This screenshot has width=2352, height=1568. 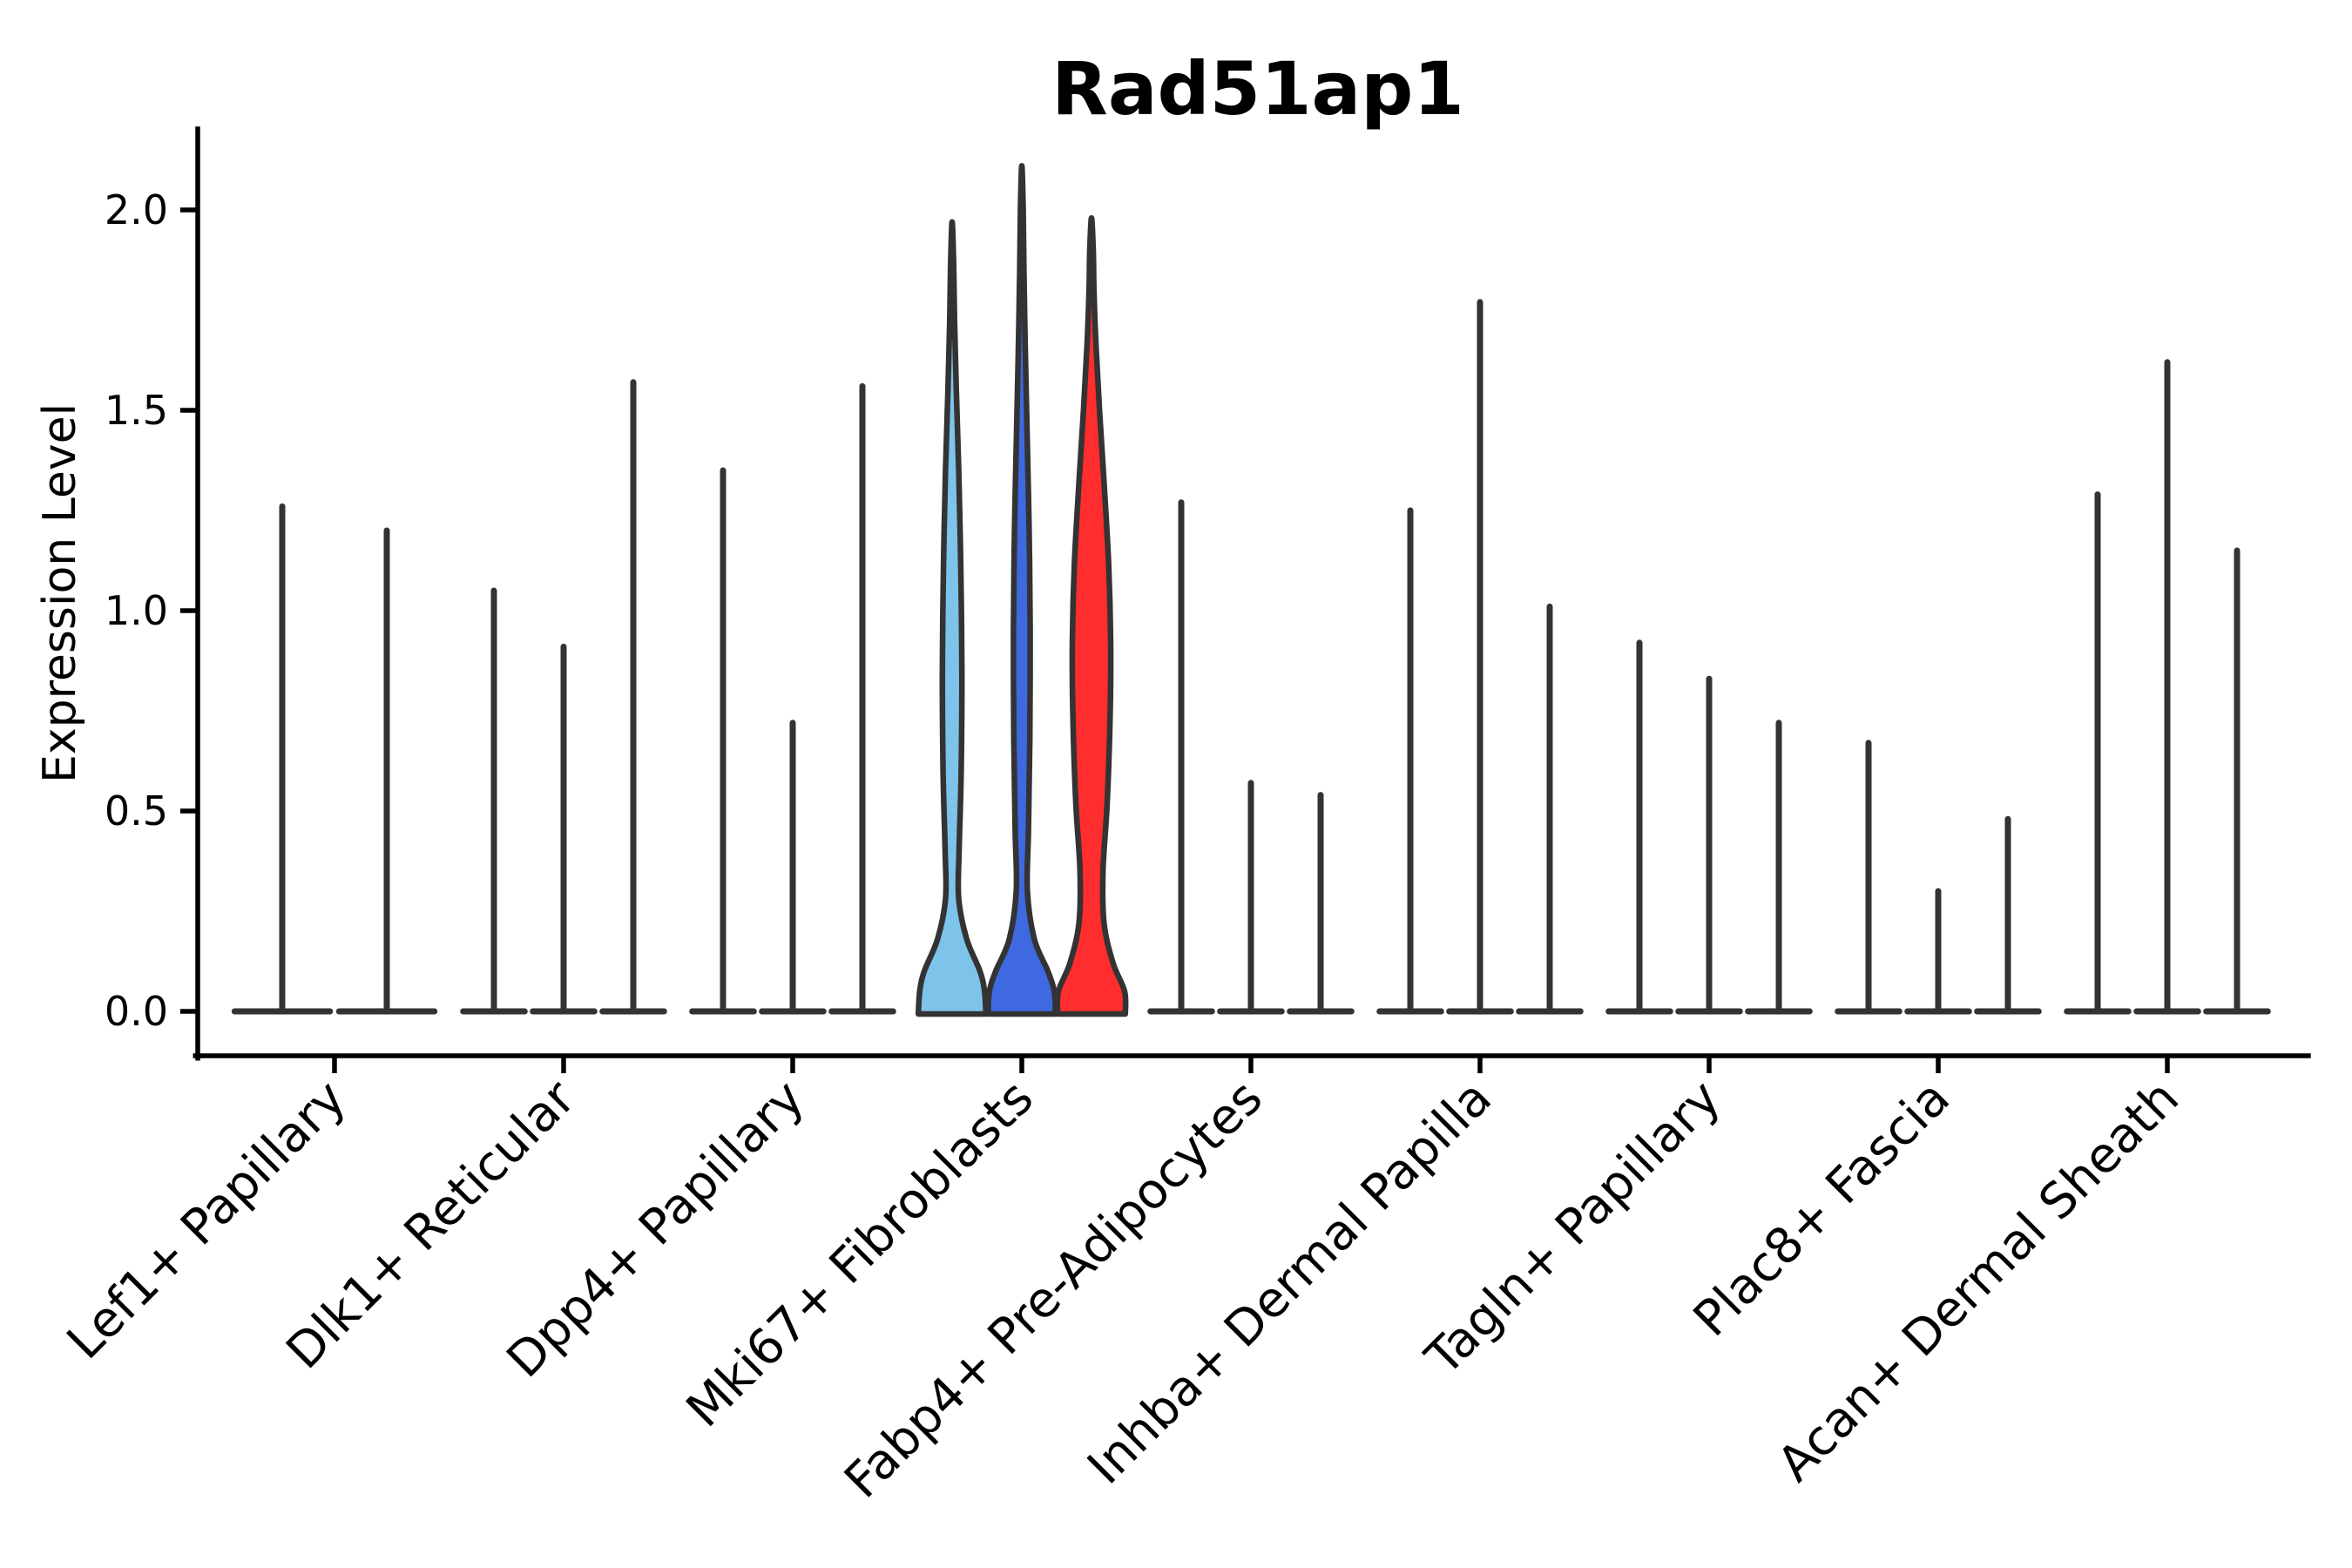 I want to click on x-tick-label: Acan+ Dermal Sheath, so click(x=1979, y=1281).